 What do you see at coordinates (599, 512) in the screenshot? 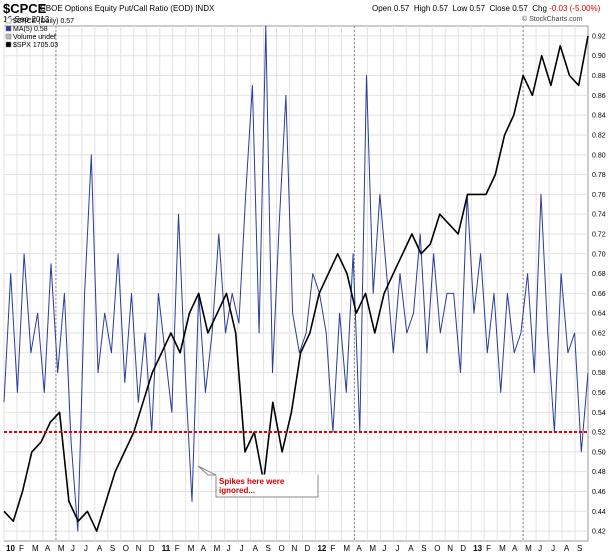
I see `y-tick-label: 0.44` at bounding box center [599, 512].